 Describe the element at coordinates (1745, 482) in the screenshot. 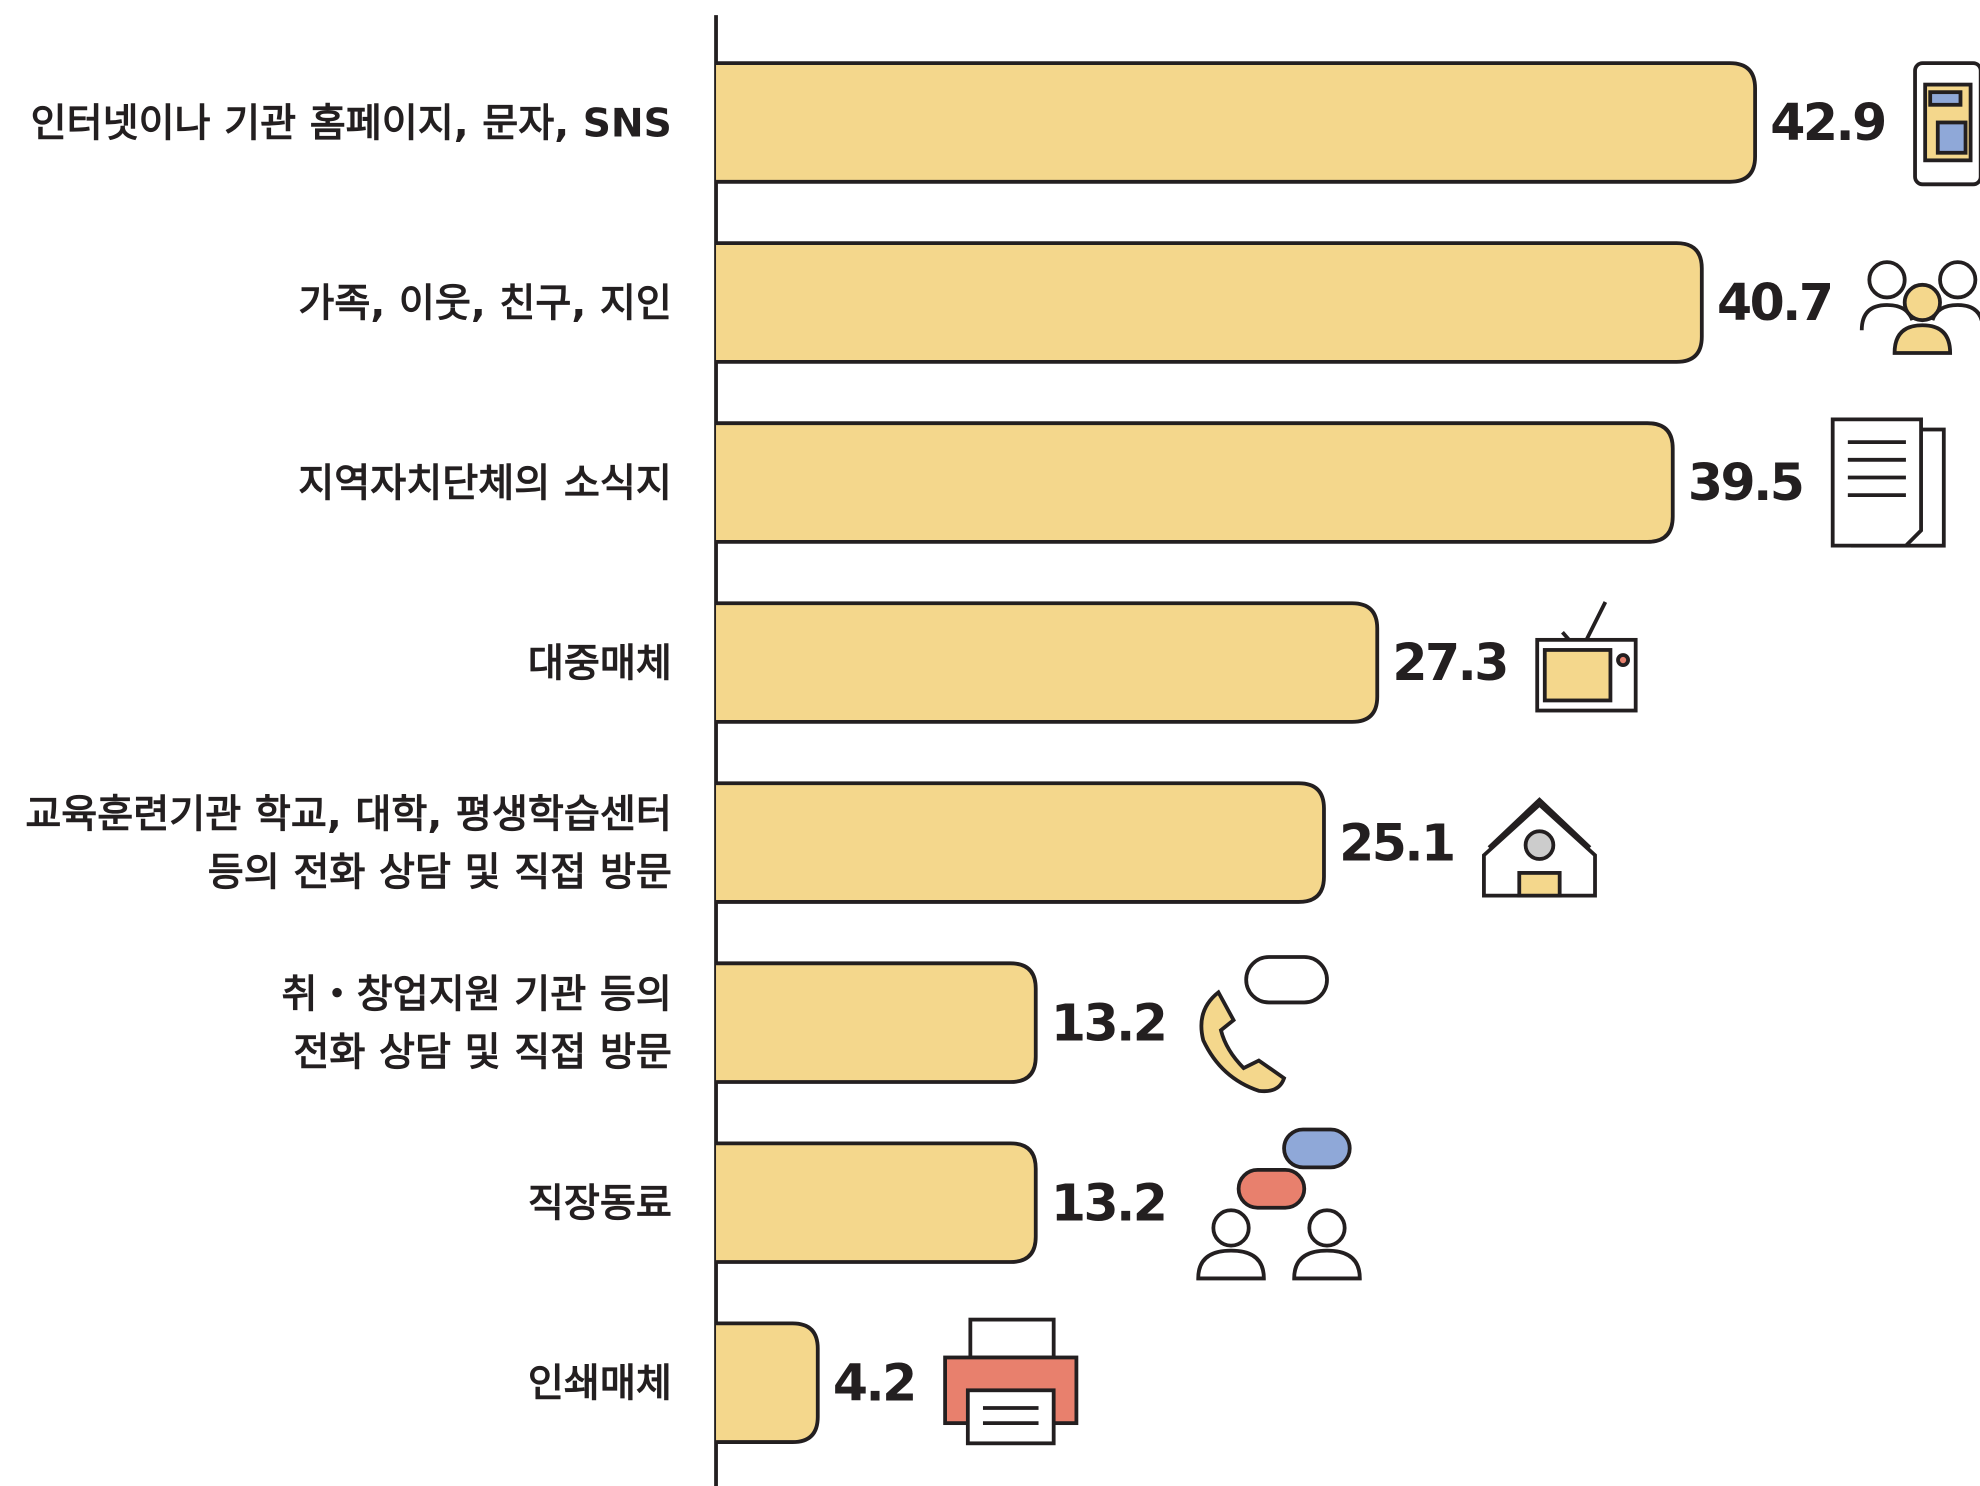

I see `value-label: 39.5` at that location.